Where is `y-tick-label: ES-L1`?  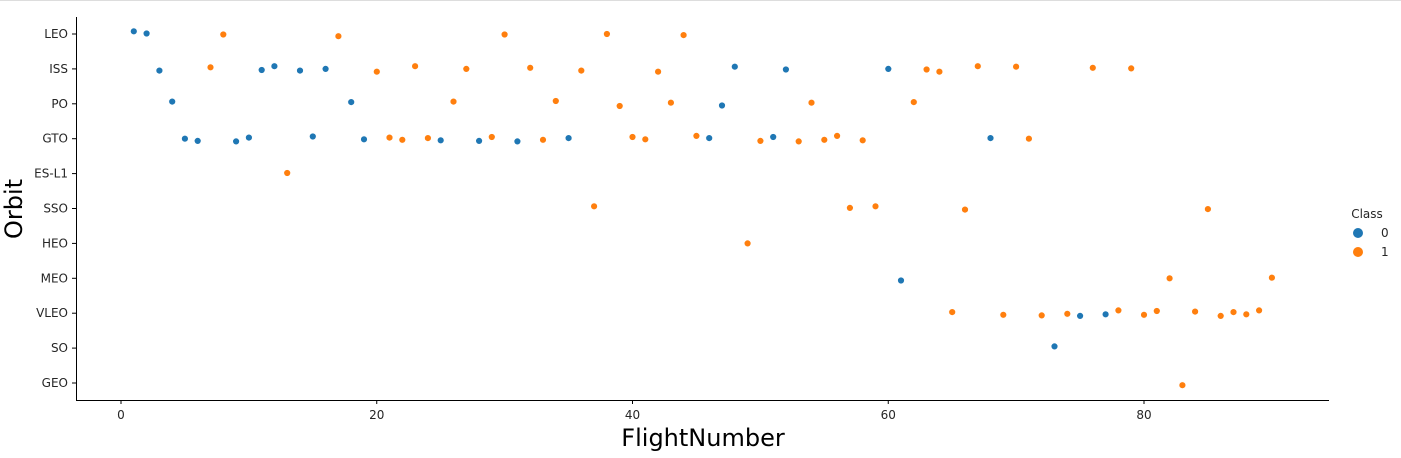 y-tick-label: ES-L1 is located at coordinates (51, 174).